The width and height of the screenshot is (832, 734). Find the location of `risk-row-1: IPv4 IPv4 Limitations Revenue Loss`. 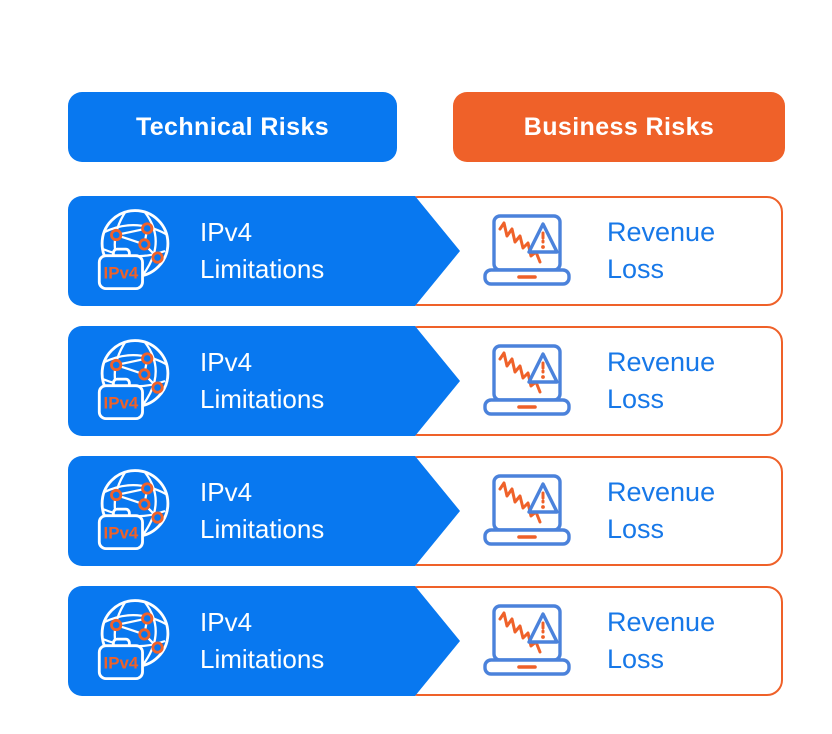

risk-row-1: IPv4 IPv4 Limitations Revenue Loss is located at coordinates (425, 251).